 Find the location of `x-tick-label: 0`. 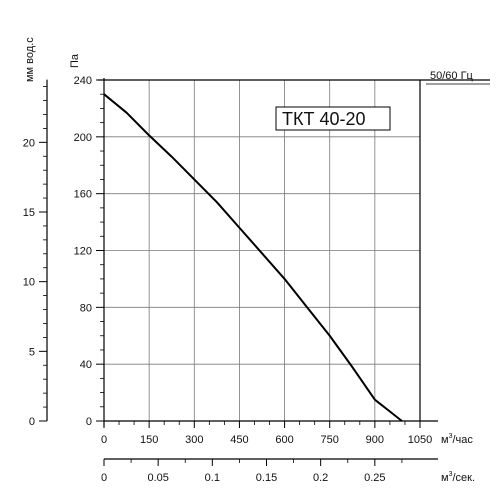

x-tick-label: 0 is located at coordinates (104, 440).